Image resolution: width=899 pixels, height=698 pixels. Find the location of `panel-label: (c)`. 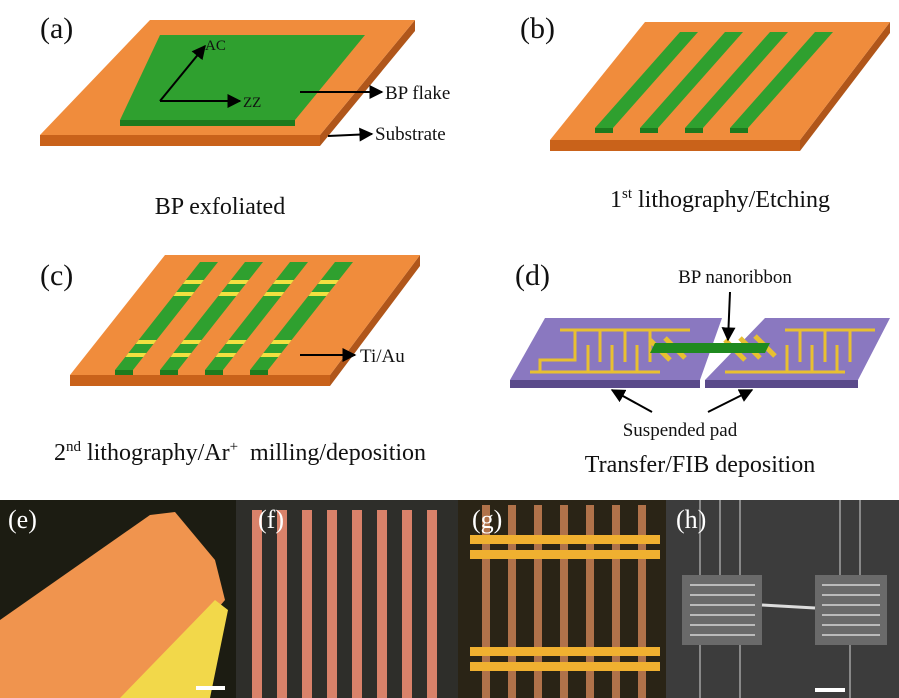

panel-label: (c) is located at coordinates (56, 275).